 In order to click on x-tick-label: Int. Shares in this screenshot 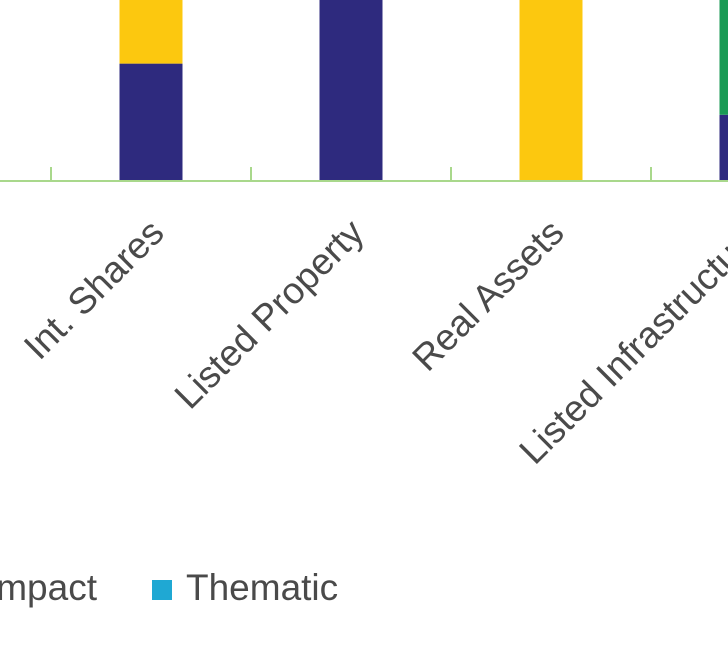, I will do `click(94, 290)`.